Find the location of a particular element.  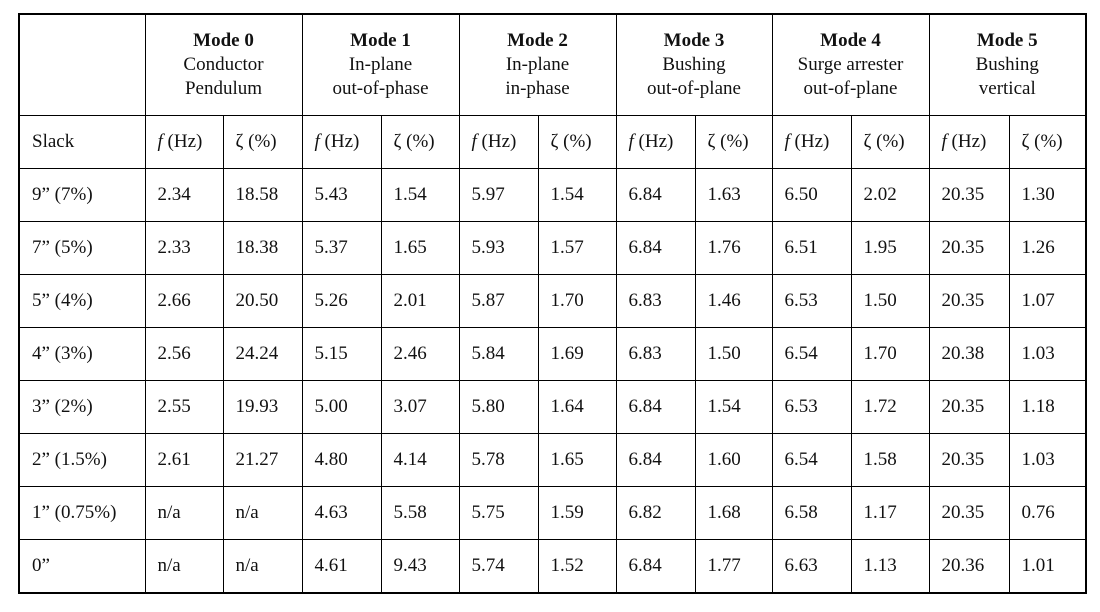

value-cell: 19.93 is located at coordinates (262, 407).